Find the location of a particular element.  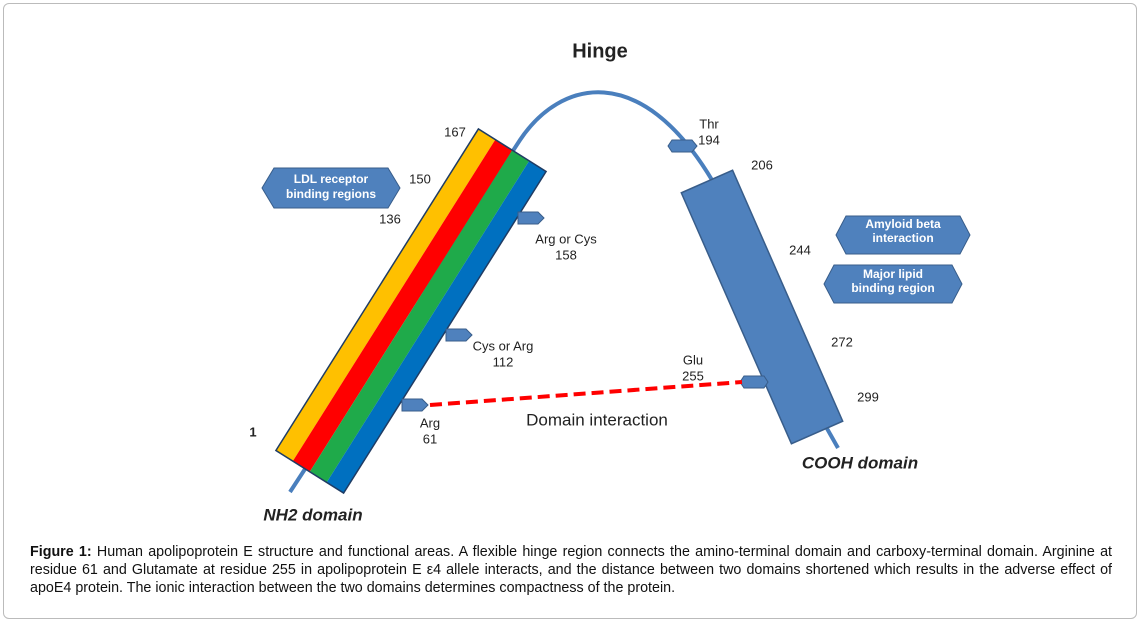

site-number: 112 is located at coordinates (503, 361).